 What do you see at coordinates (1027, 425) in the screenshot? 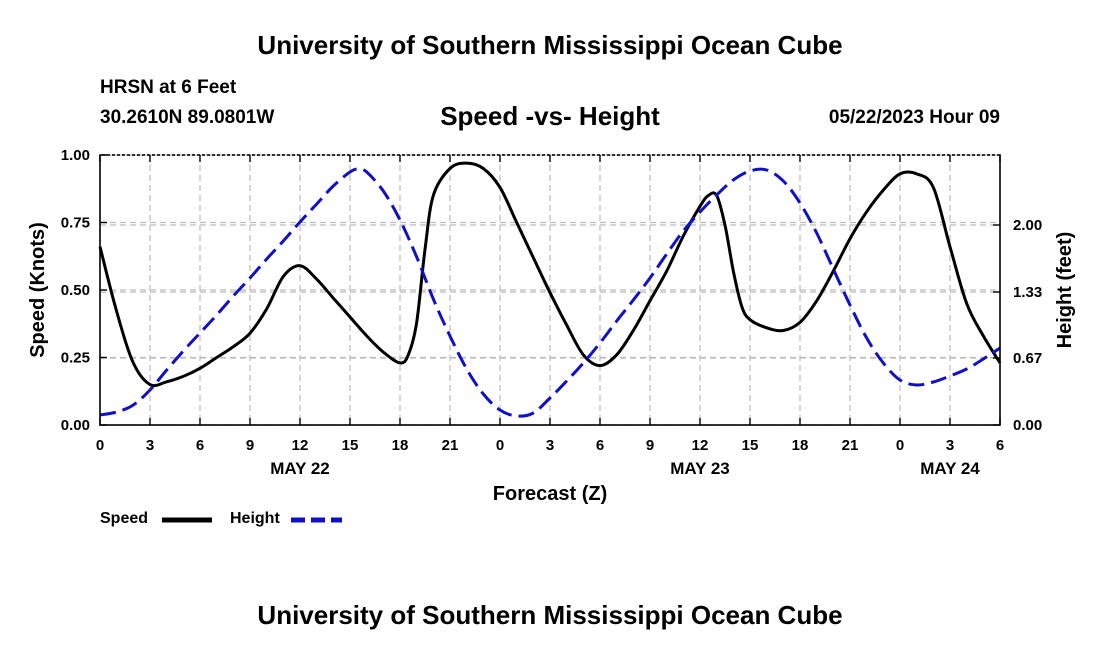
I see `y2-tick-label: 0.00` at bounding box center [1027, 425].